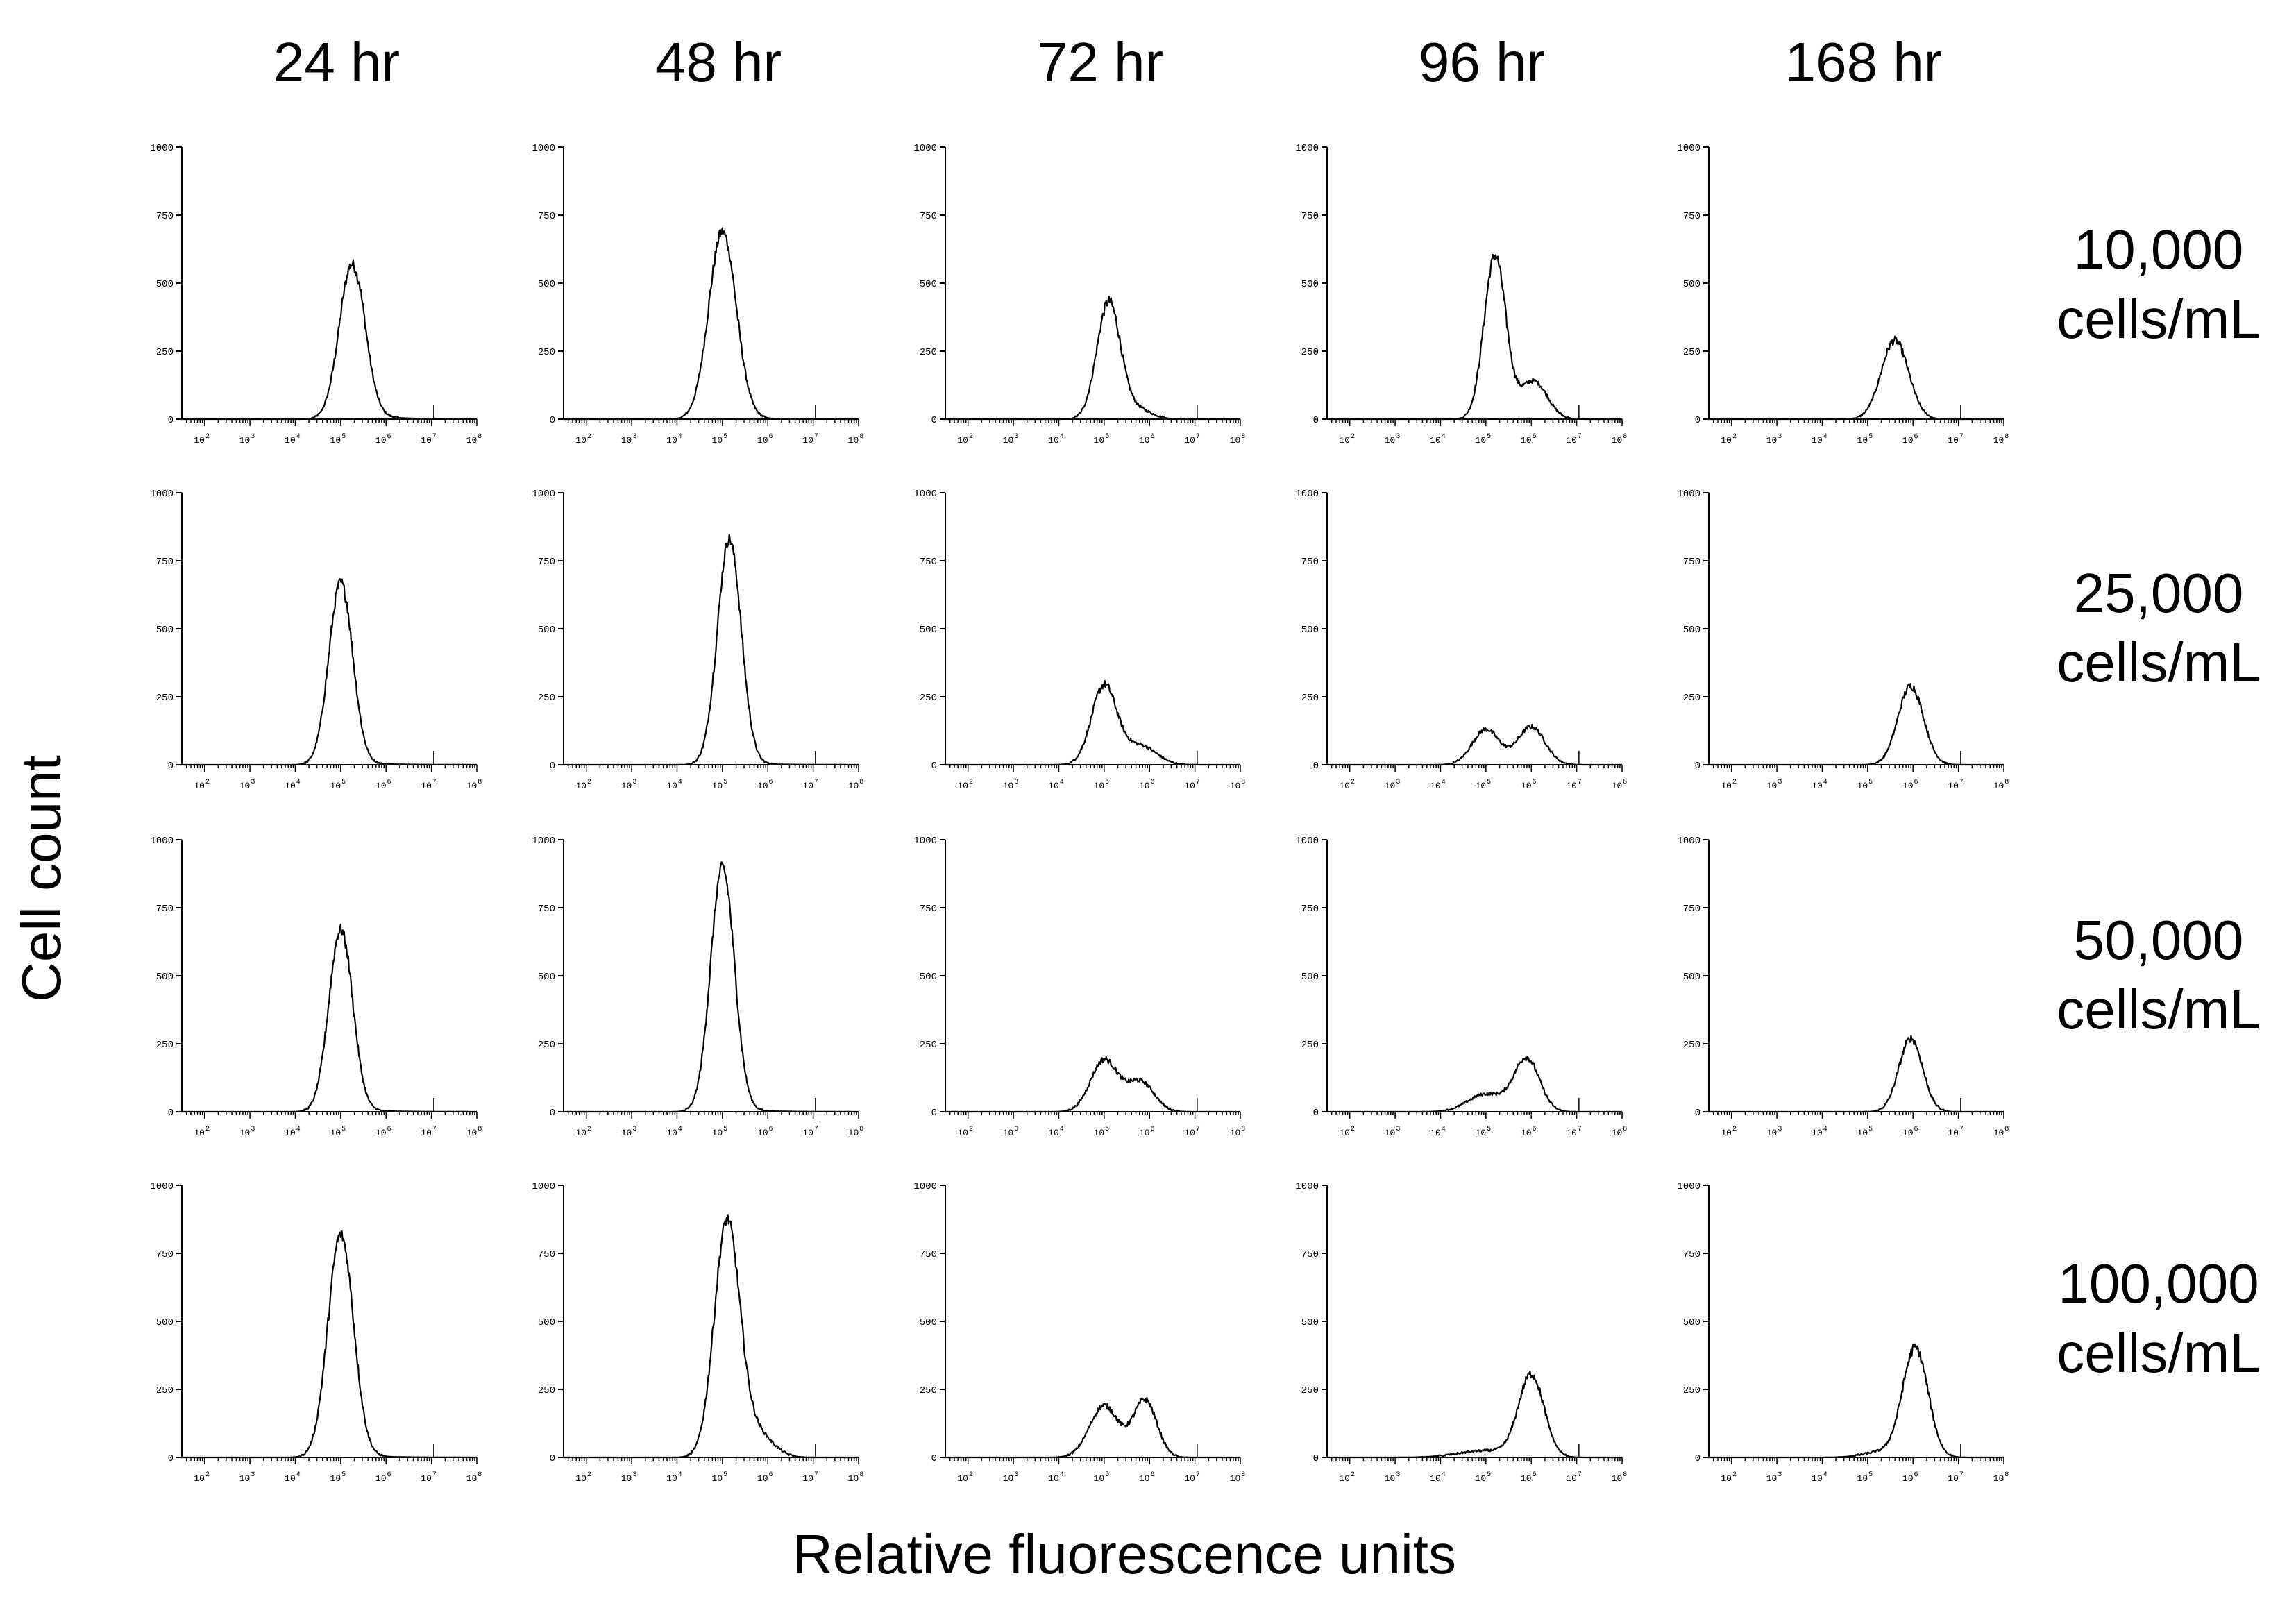 The image size is (2296, 1617). What do you see at coordinates (697, 1332) in the screenshot?
I see `panel-r3-c1: 0 250 500 750 1000 10² 10³ 10⁴ 10⁵ 10⁶ 10⁷ 10⁸` at bounding box center [697, 1332].